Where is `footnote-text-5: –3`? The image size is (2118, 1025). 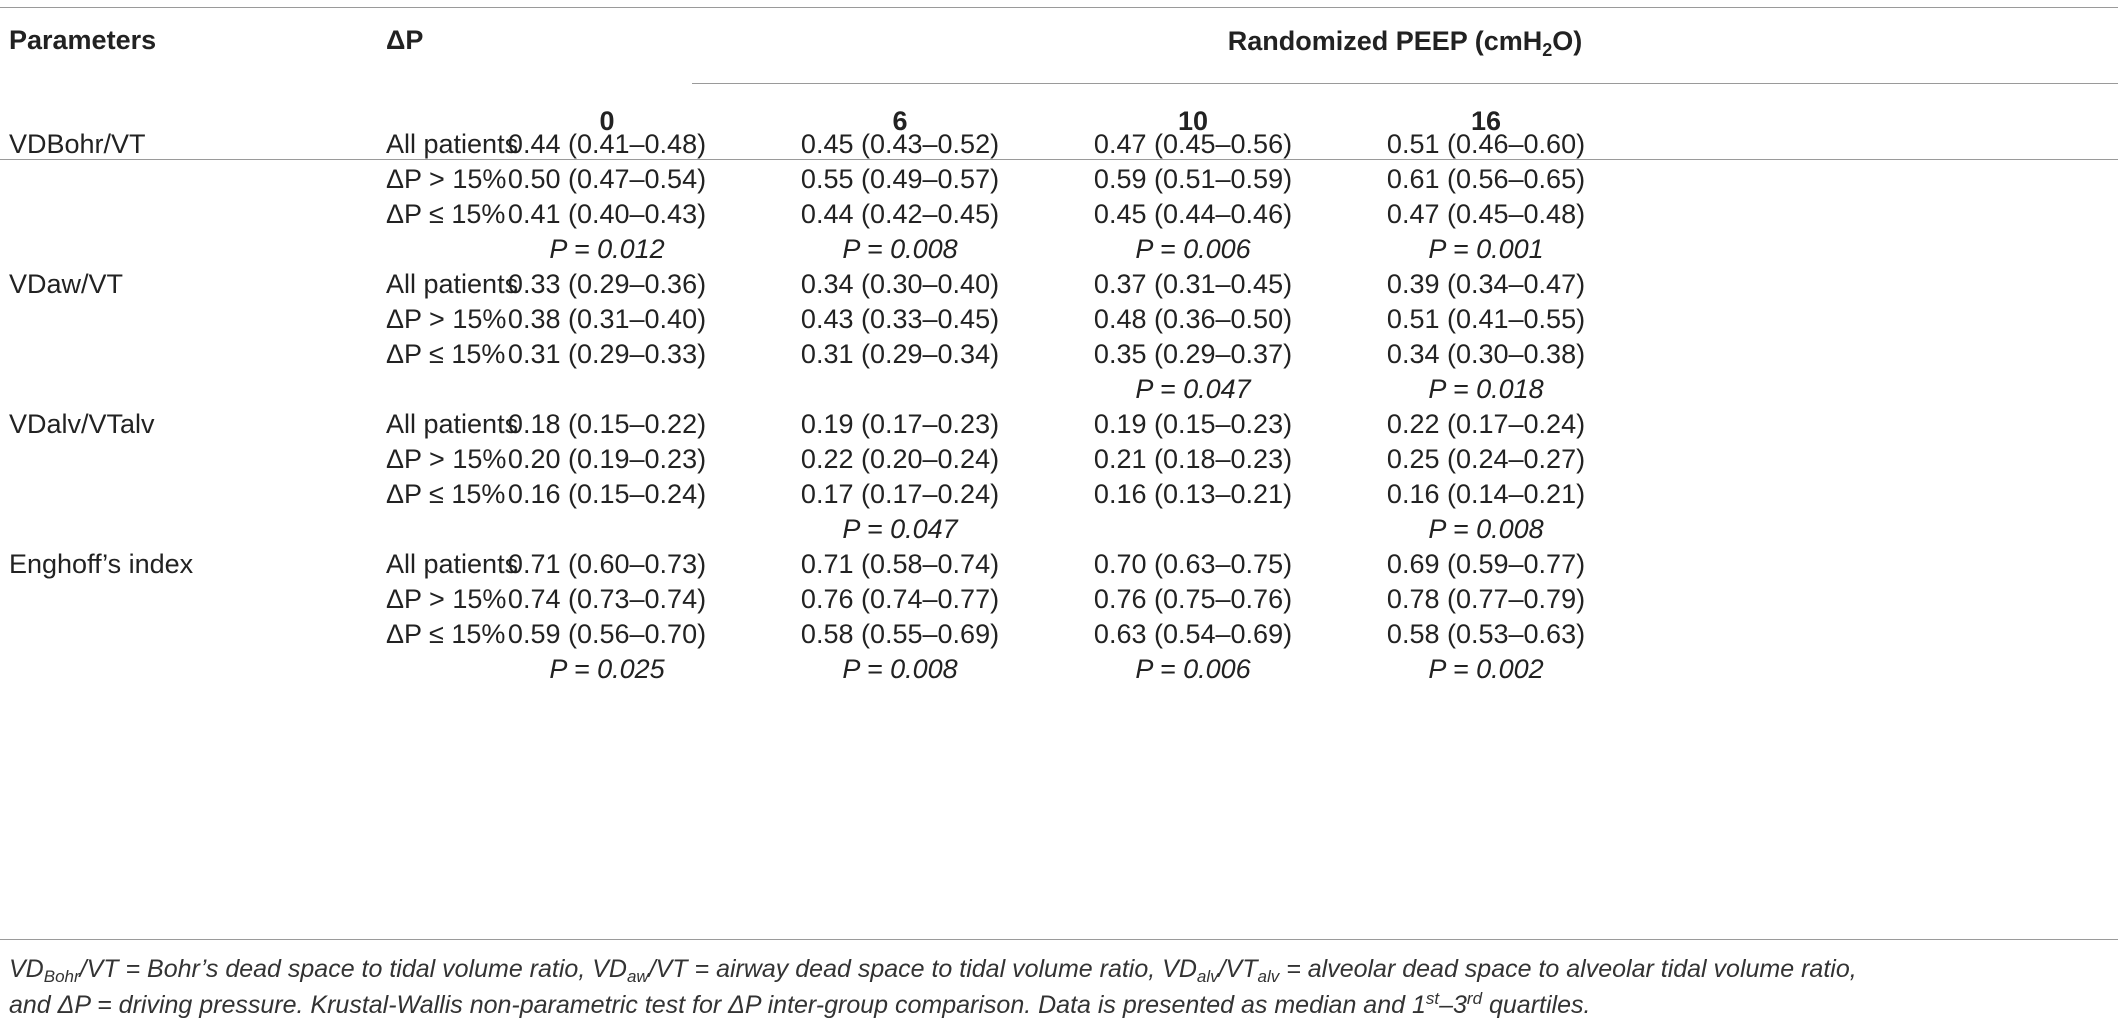 footnote-text-5: –3 is located at coordinates (1453, 1005).